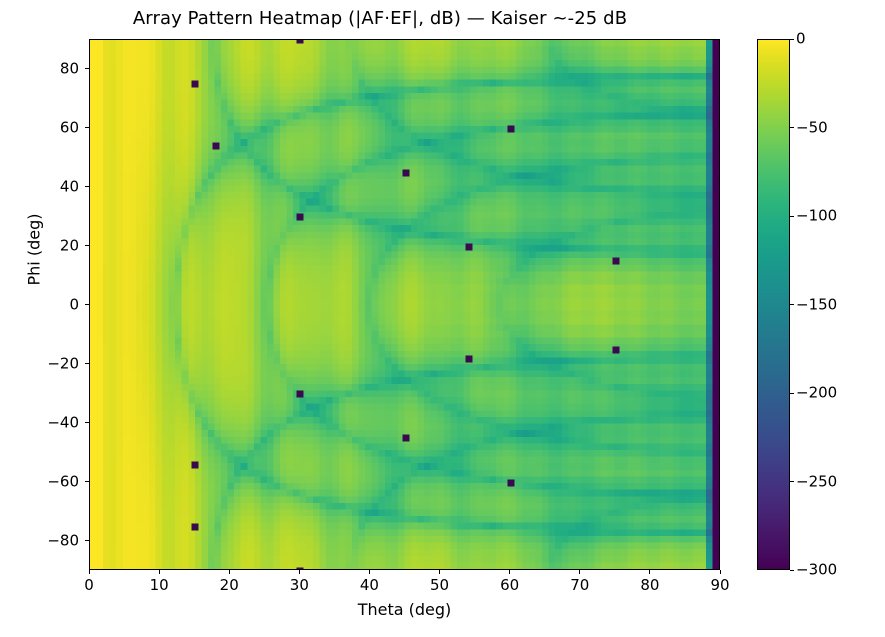 The width and height of the screenshot is (885, 637). What do you see at coordinates (650, 585) in the screenshot?
I see `x-tick-label: 80` at bounding box center [650, 585].